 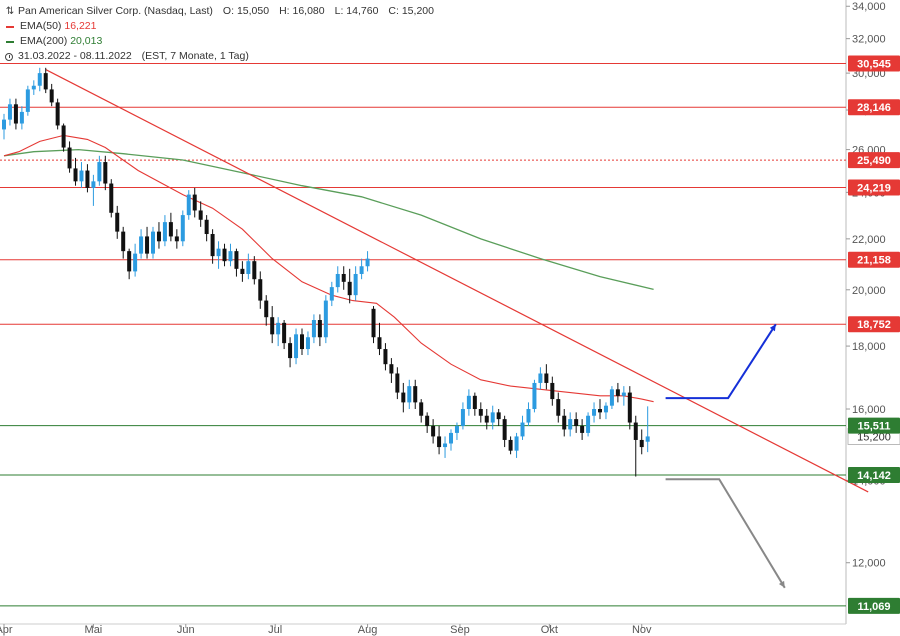 What do you see at coordinates (869, 7) in the screenshot?
I see `y-tick-label: 34,000` at bounding box center [869, 7].